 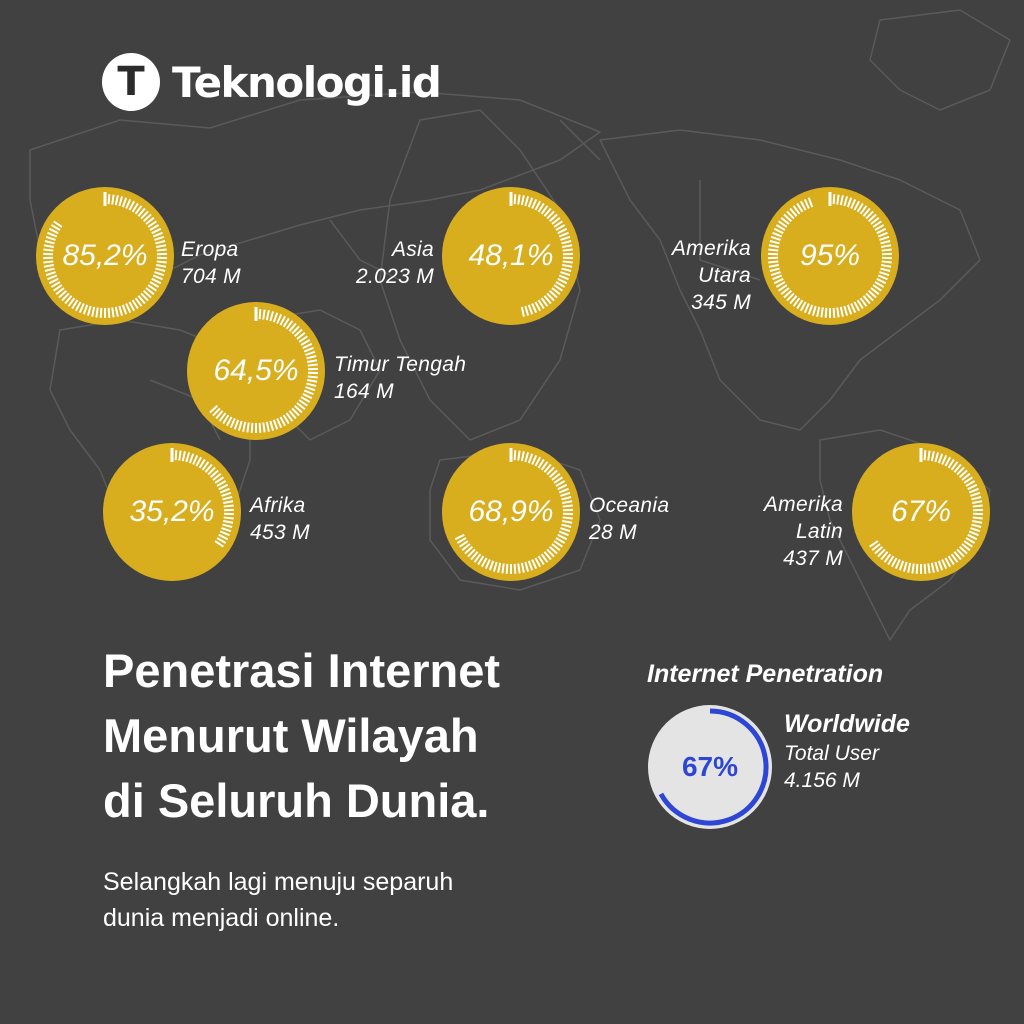 I want to click on region-name-amerika-latin-2: Latin, so click(x=819, y=531).